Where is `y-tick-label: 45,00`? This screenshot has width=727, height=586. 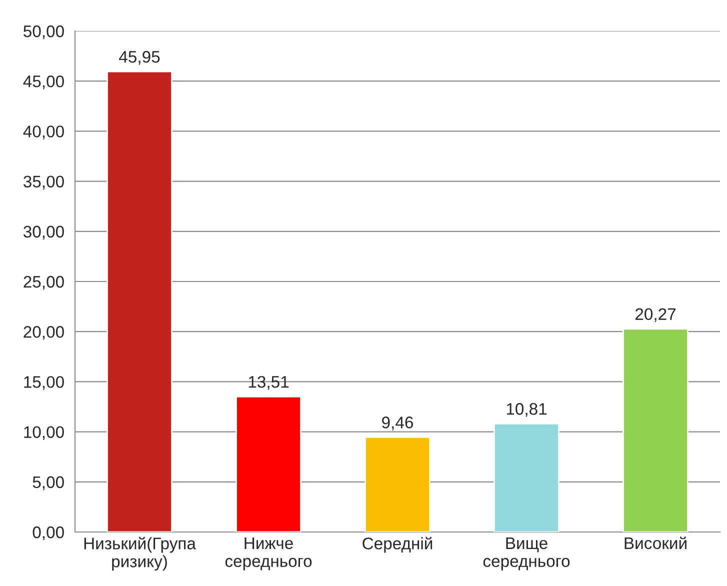
y-tick-label: 45,00 is located at coordinates (43, 83).